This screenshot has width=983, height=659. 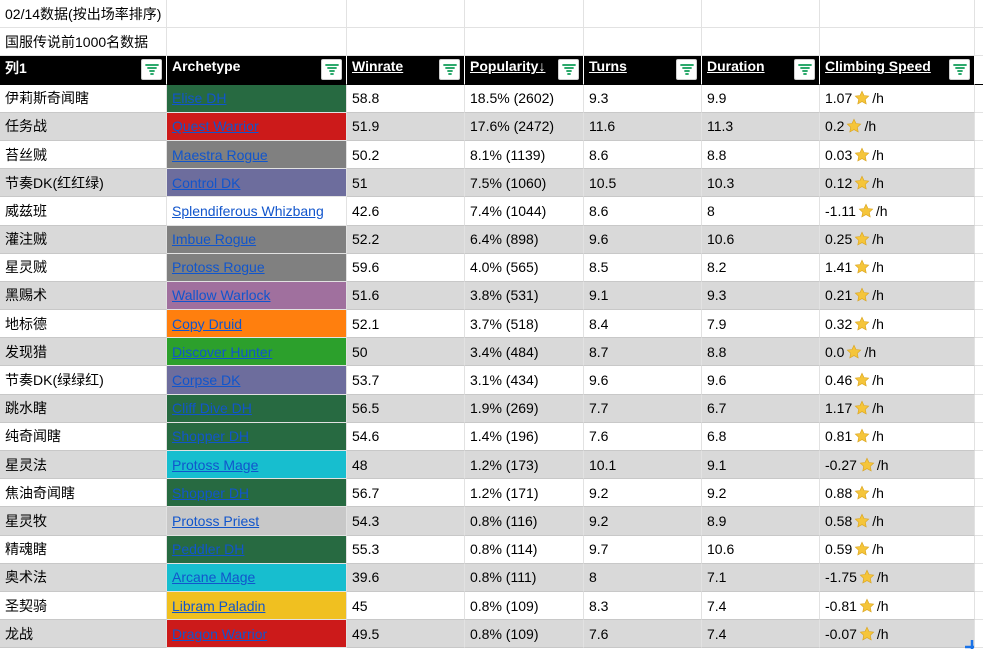 I want to click on archetype-cell: Protoss Mage, so click(x=257, y=465).